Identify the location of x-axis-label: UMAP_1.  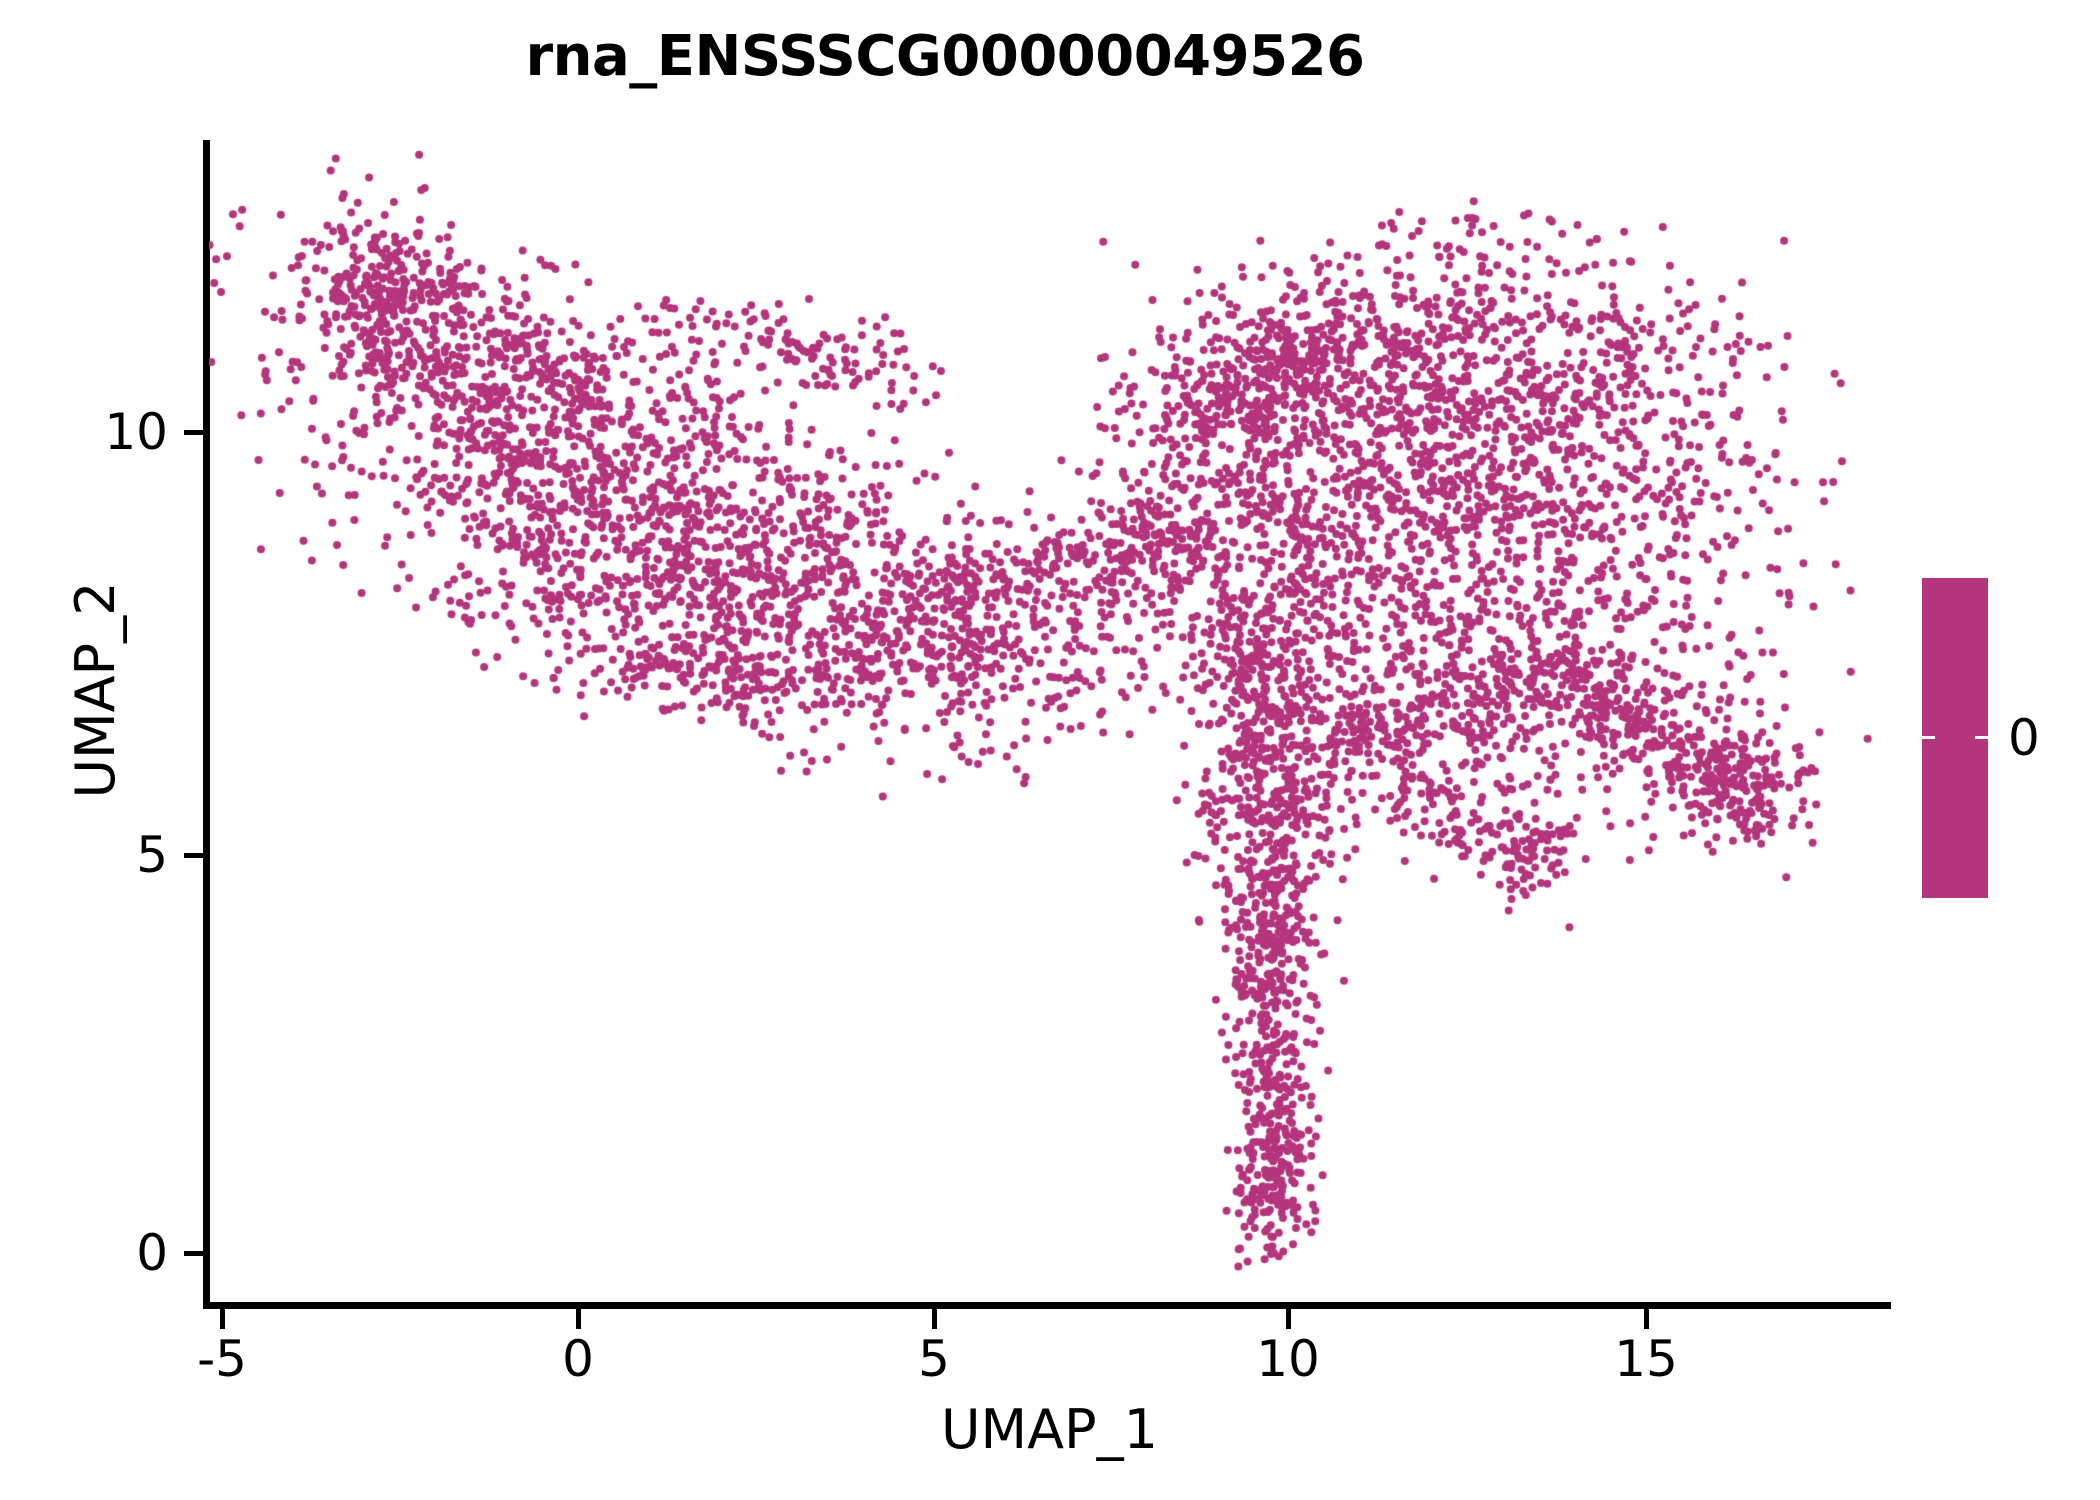
(1049, 1429).